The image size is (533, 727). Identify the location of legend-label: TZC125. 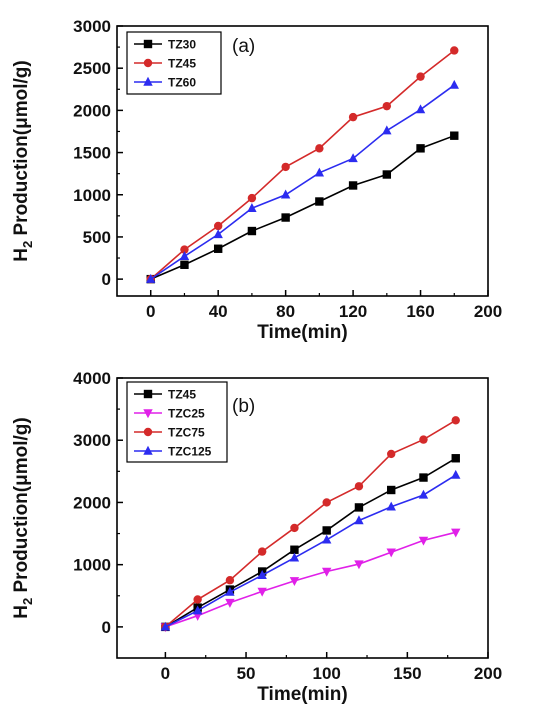
(190, 452).